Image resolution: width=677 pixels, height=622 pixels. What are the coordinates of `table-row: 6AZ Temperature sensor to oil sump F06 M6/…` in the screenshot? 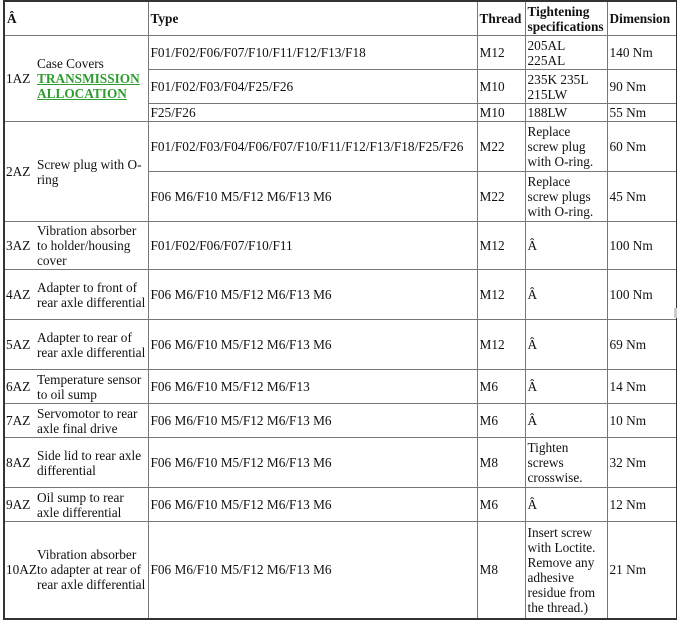 It's located at (340, 386).